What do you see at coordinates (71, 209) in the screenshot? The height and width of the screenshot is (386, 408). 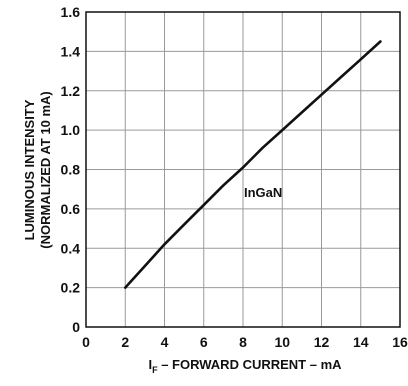 I see `y-tick-label: 0.6` at bounding box center [71, 209].